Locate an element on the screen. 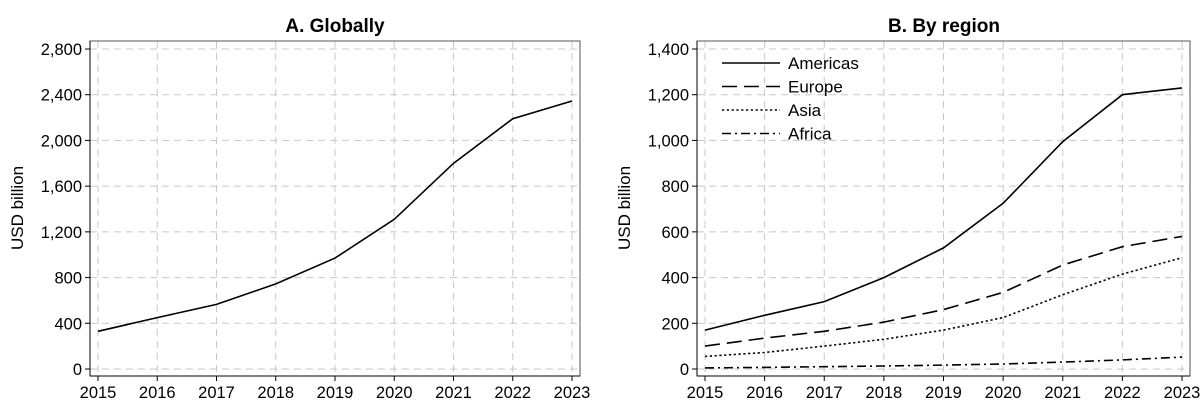 This screenshot has width=1202, height=407. y-tick-label: 2,000 is located at coordinates (61, 141).